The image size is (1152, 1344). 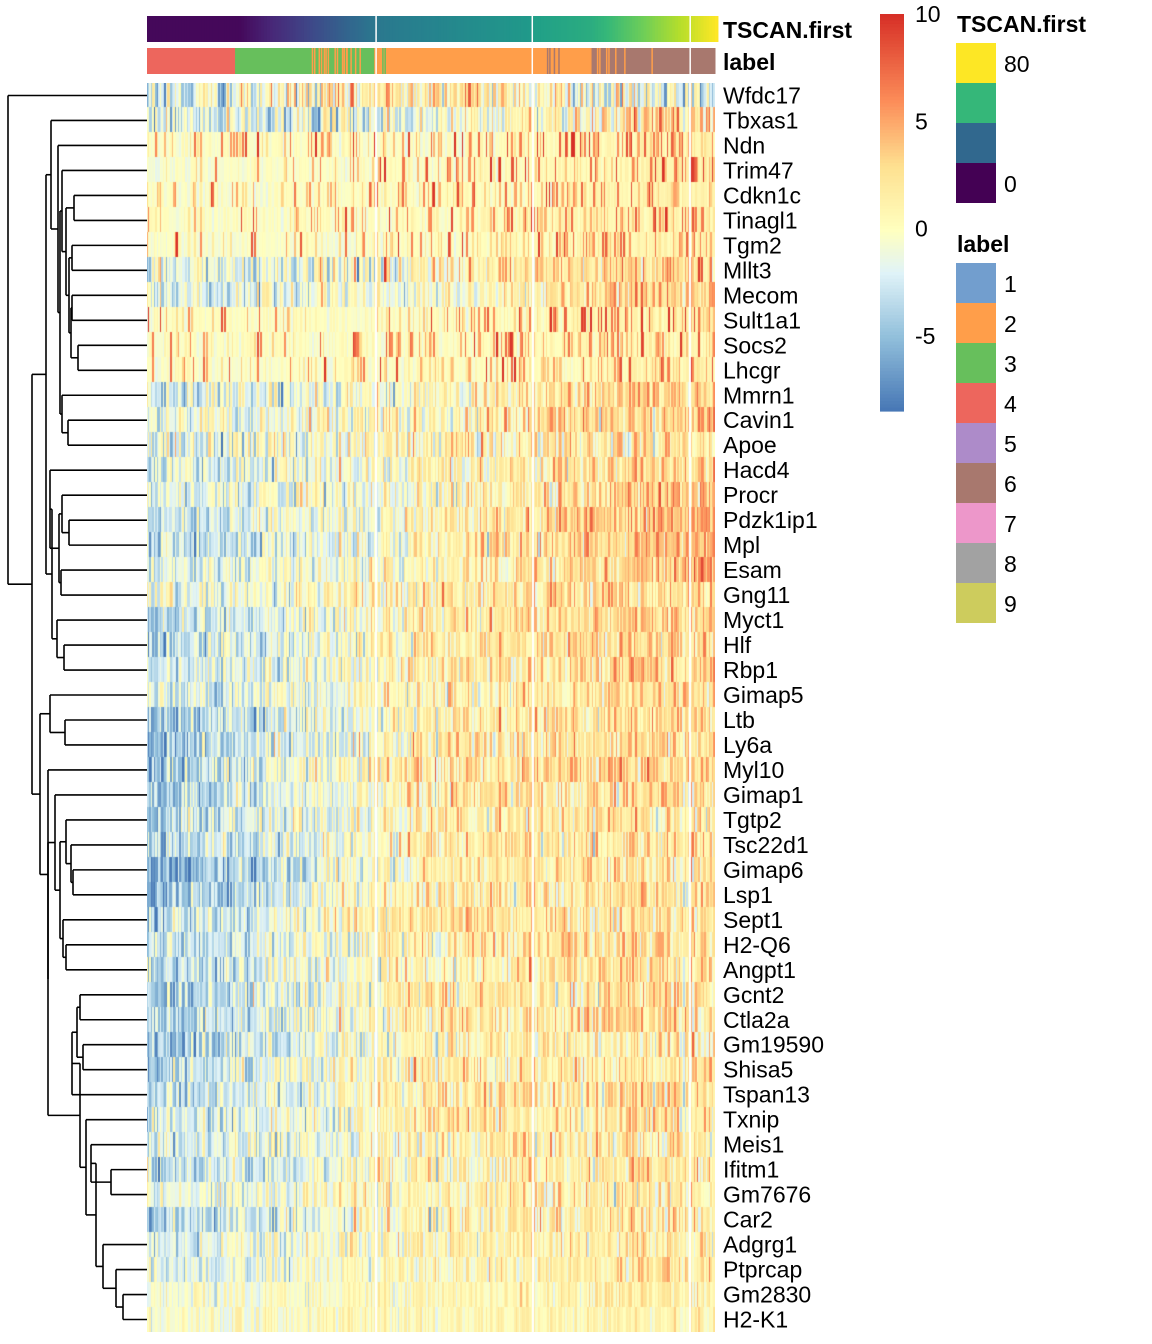 What do you see at coordinates (759, 420) in the screenshot?
I see `row-label: Cavin1` at bounding box center [759, 420].